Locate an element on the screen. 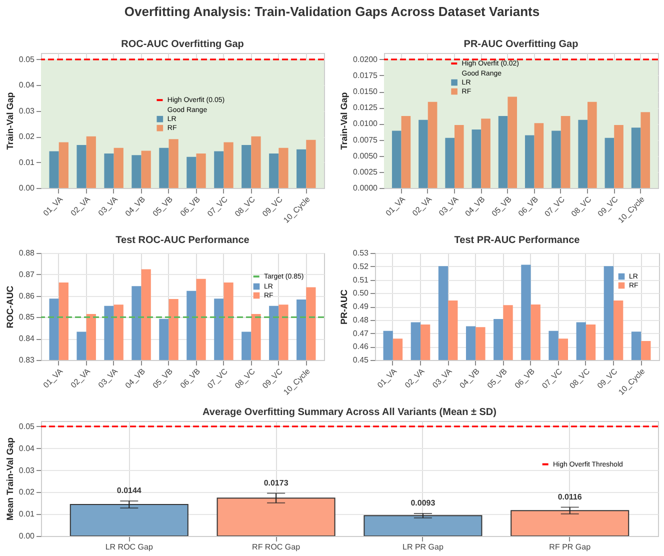  data-label: 0.0093 is located at coordinates (423, 503).